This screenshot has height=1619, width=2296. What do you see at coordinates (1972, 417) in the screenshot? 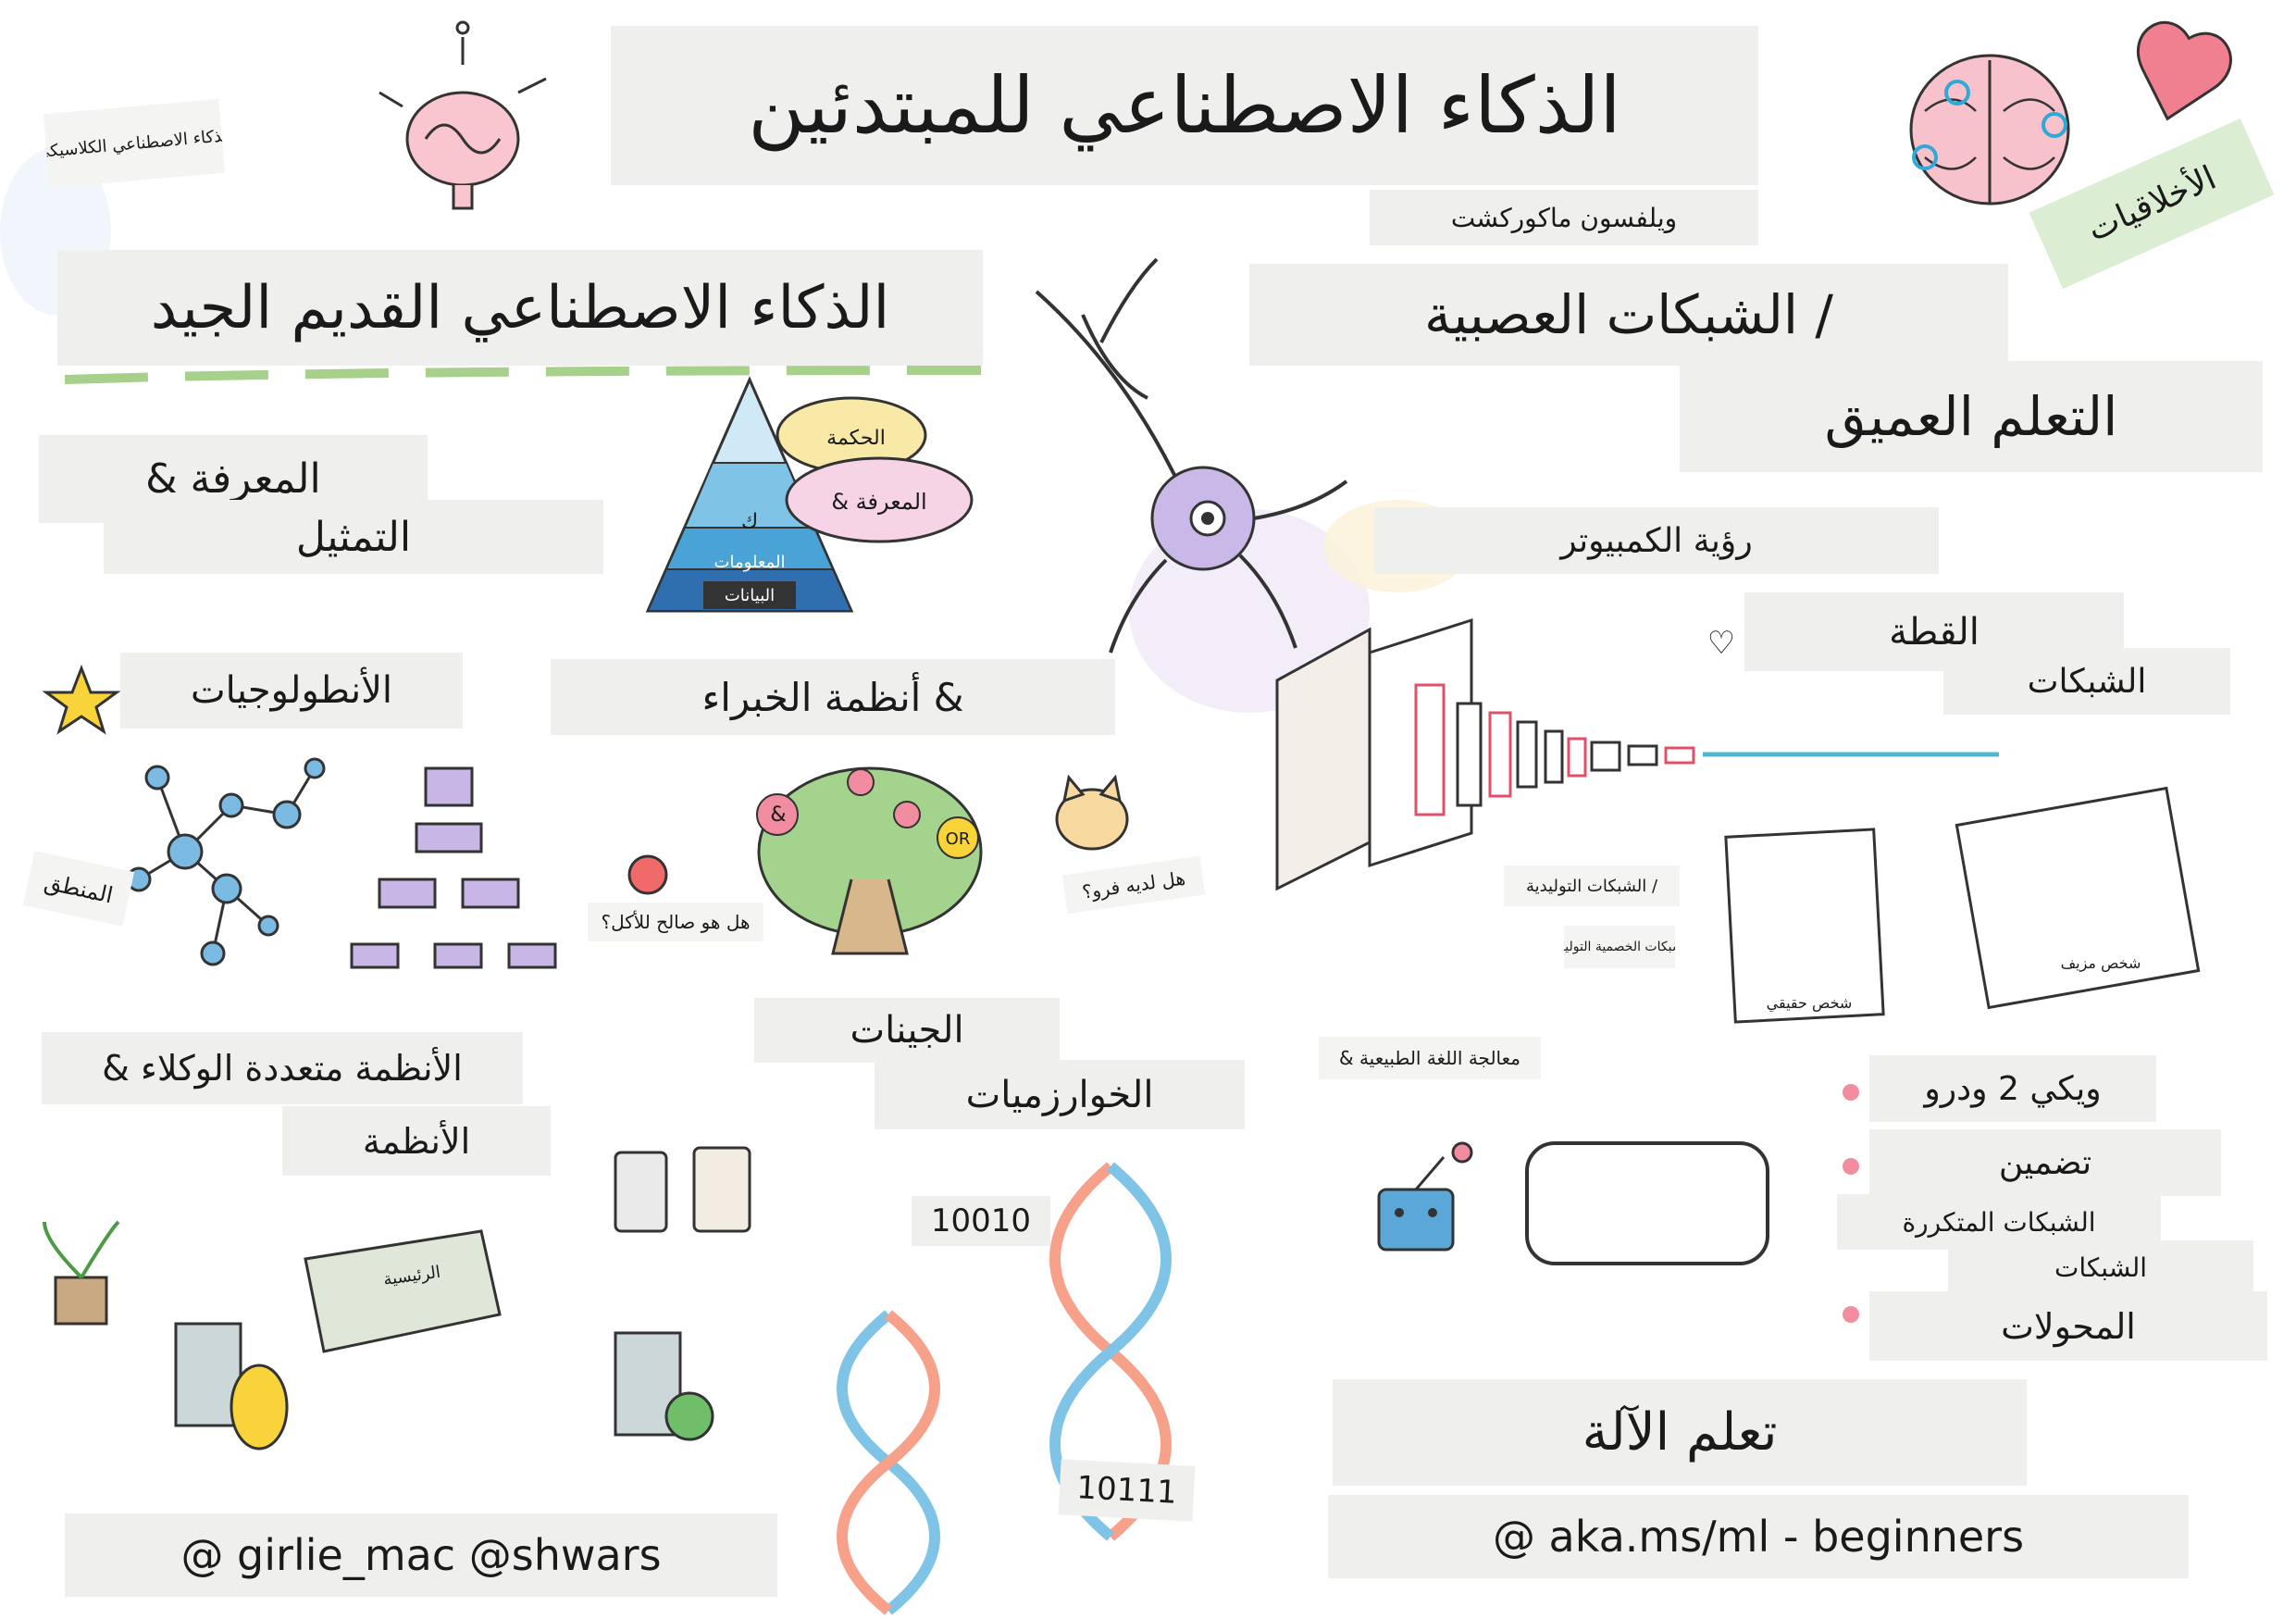
I see `deep-learning-label: التعلم العميق` at bounding box center [1972, 417].